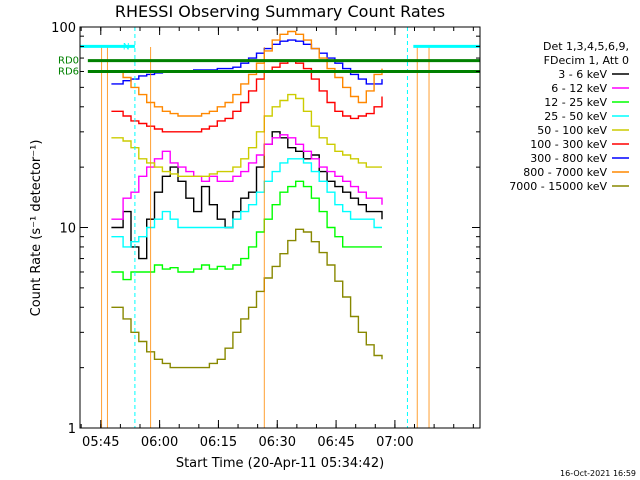  I want to click on series-line-3-6-kev, so click(247, 195).